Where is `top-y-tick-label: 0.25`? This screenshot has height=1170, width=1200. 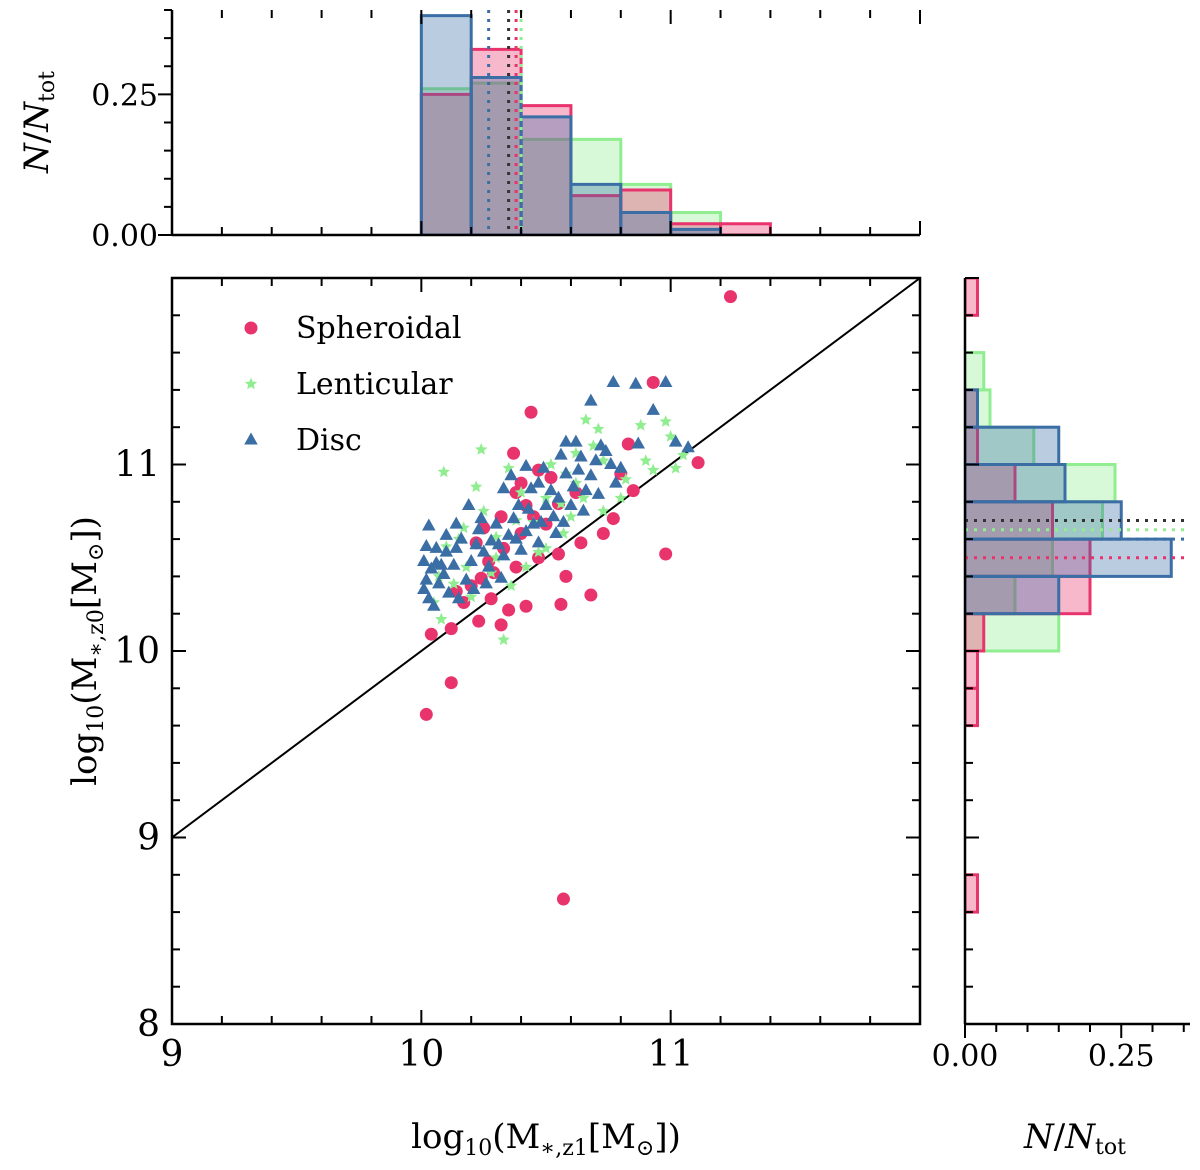
top-y-tick-label: 0.25 is located at coordinates (124, 95).